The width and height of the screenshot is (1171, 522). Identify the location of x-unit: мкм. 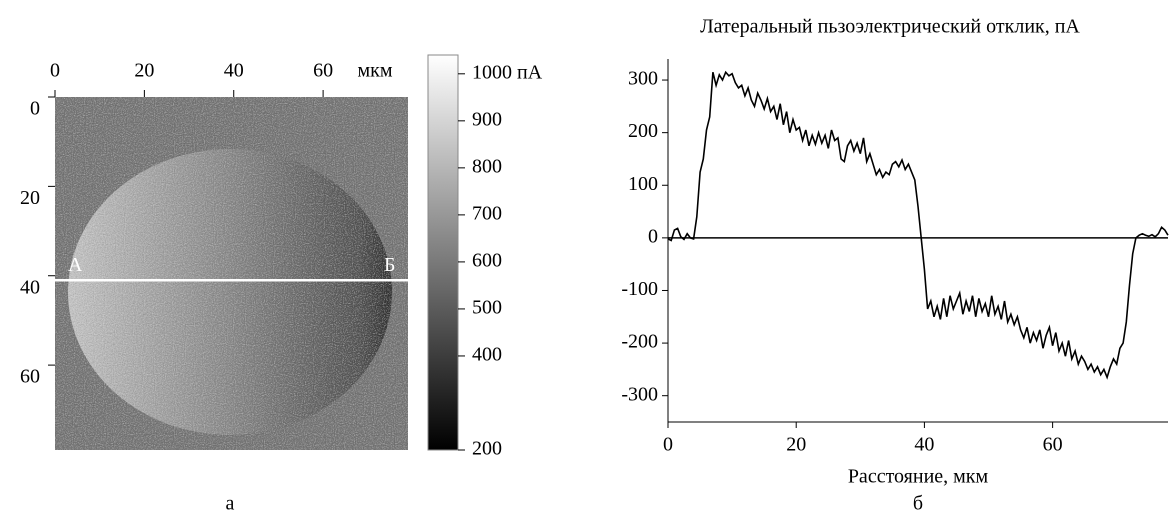
(374, 71).